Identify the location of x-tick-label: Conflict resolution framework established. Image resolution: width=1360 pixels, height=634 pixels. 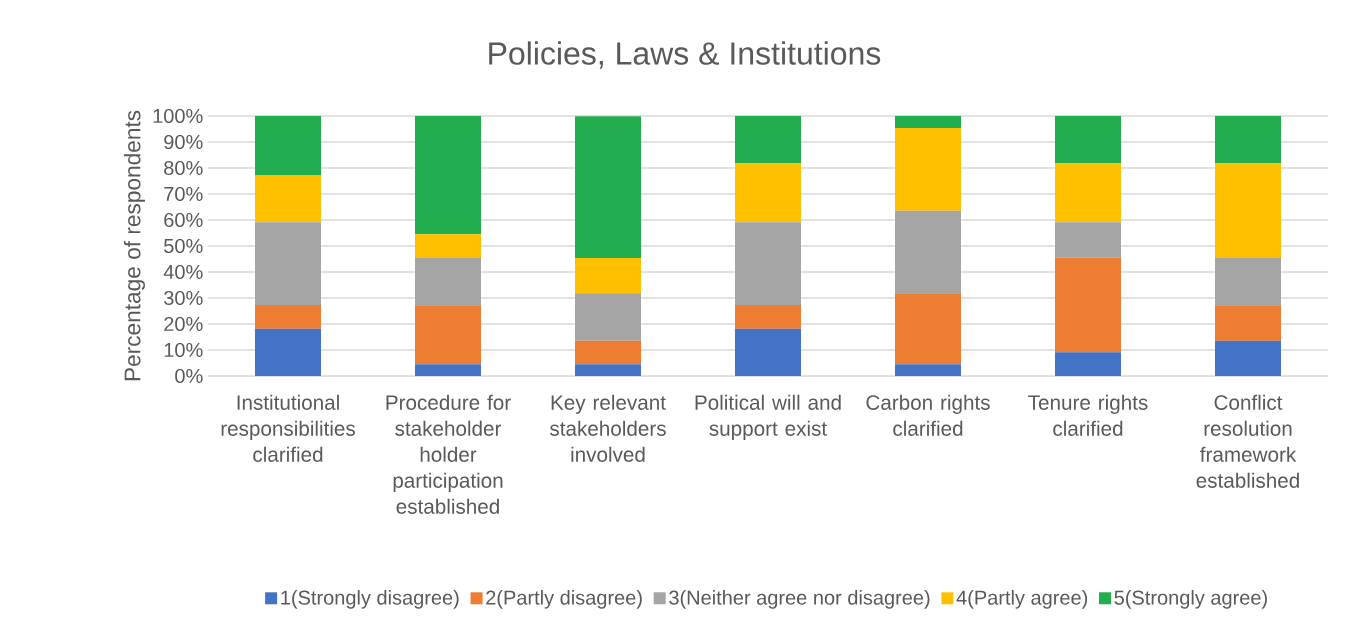
(1247, 441).